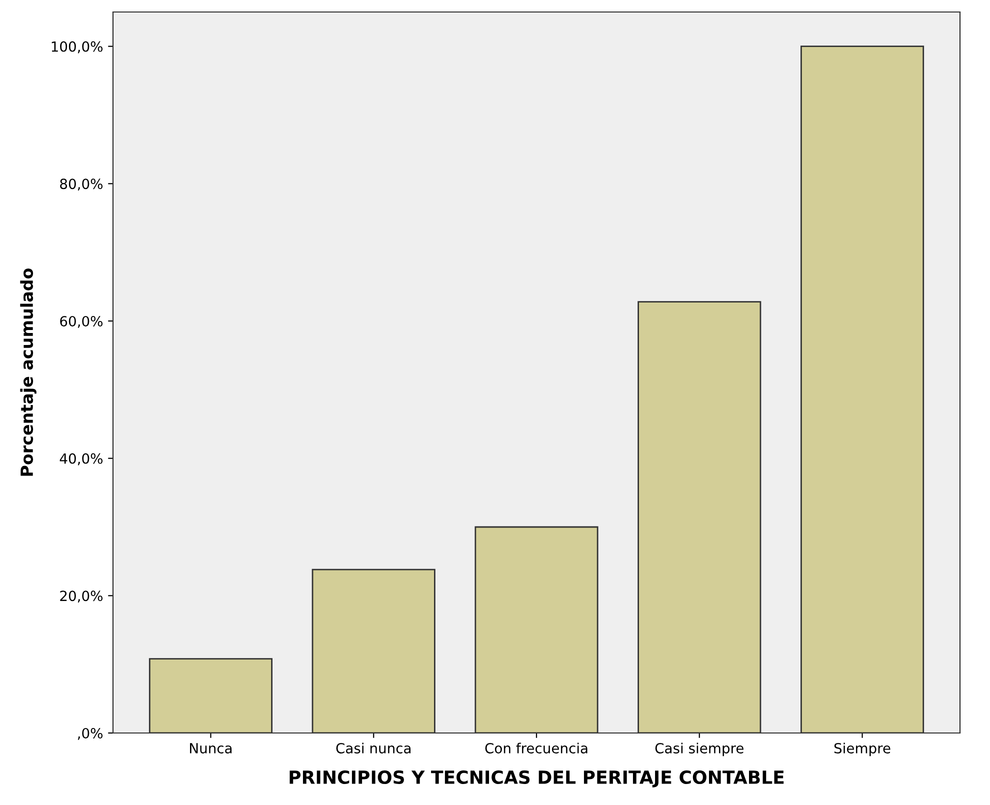 The width and height of the screenshot is (990, 805). I want to click on x-tick-label: Casi nunca, so click(373, 748).